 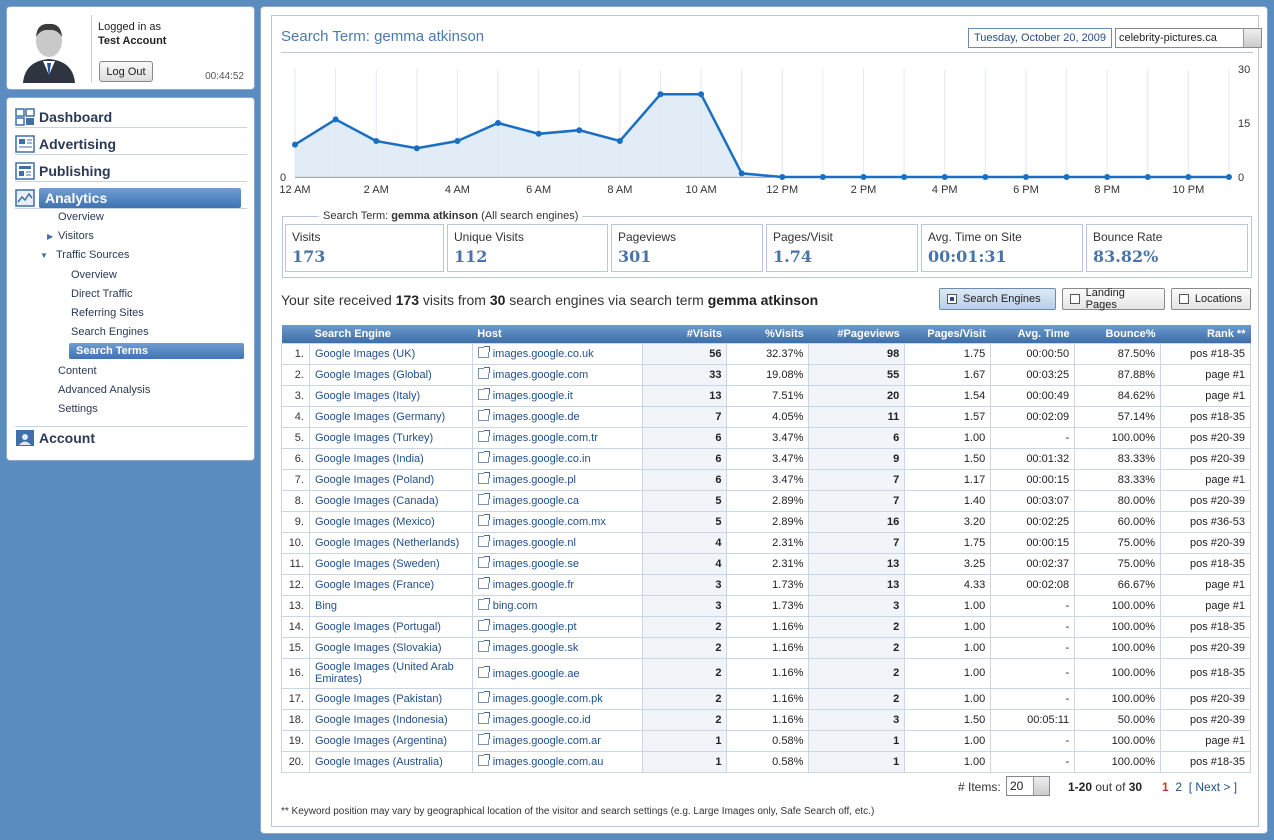 I want to click on engine-cell: Google Images (UK), so click(x=390, y=353).